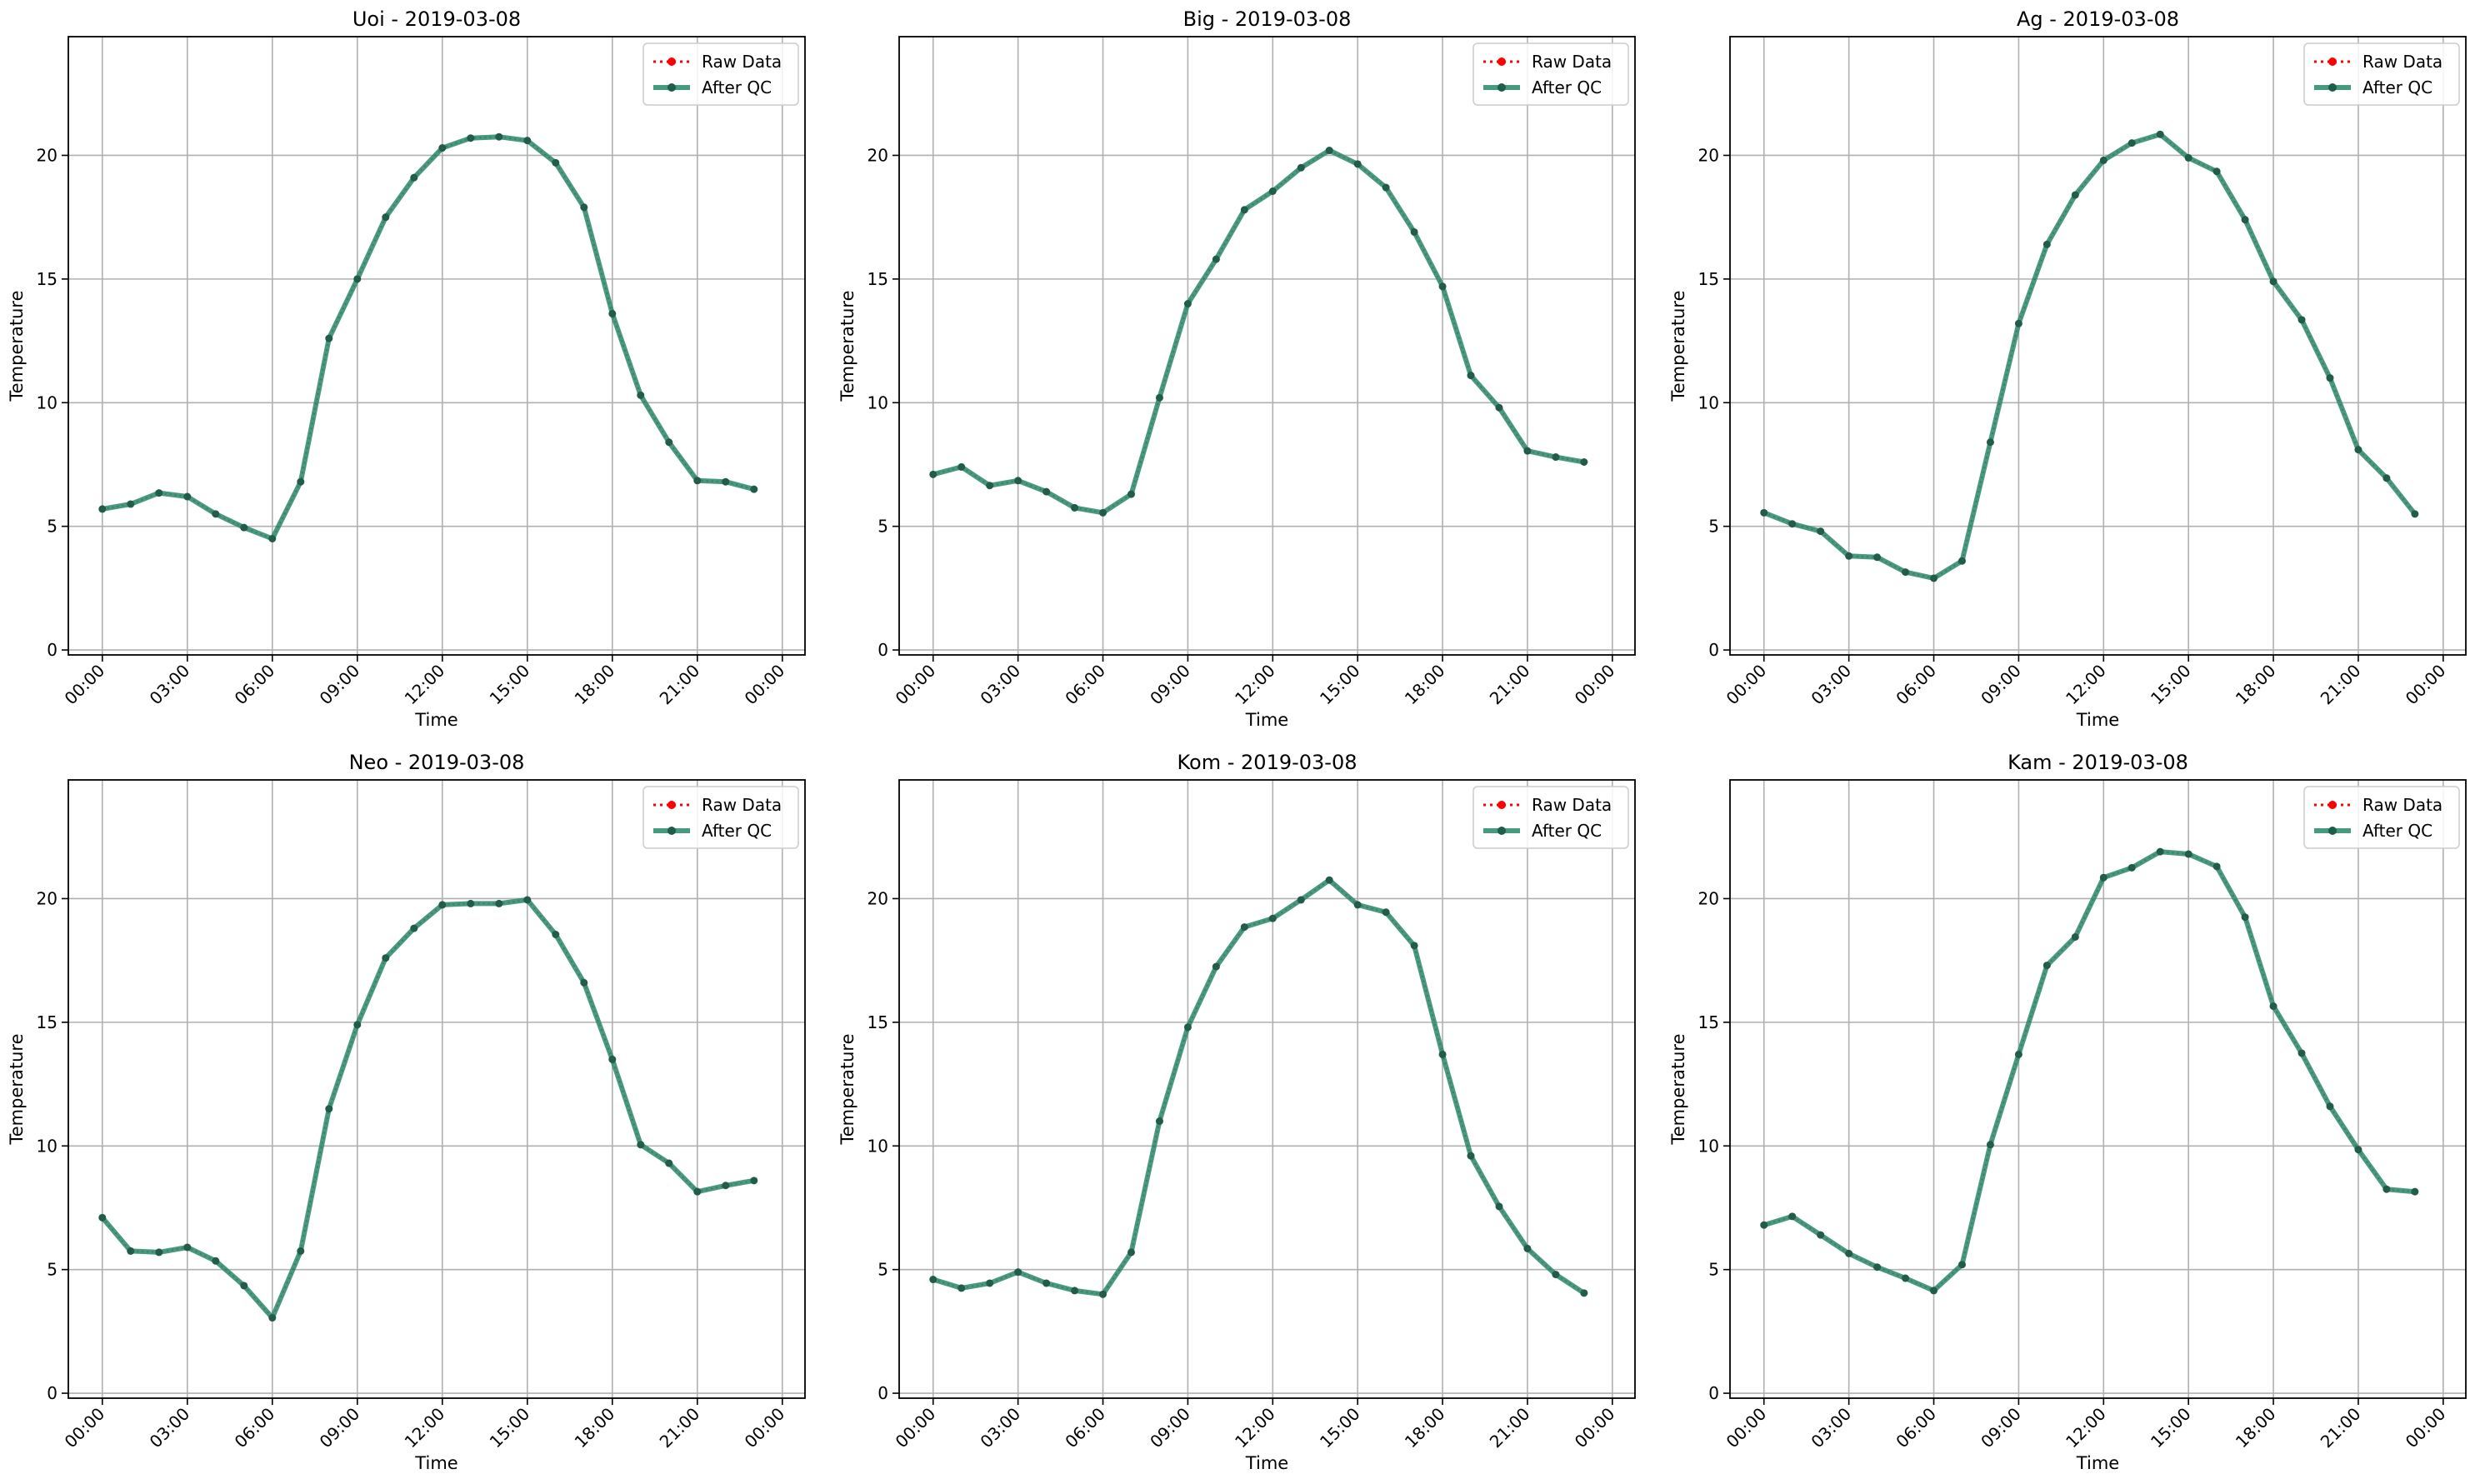 This screenshot has height=1484, width=2485. Describe the element at coordinates (1268, 762) in the screenshot. I see `subplot-title: Kom - 2019-03-08` at that location.